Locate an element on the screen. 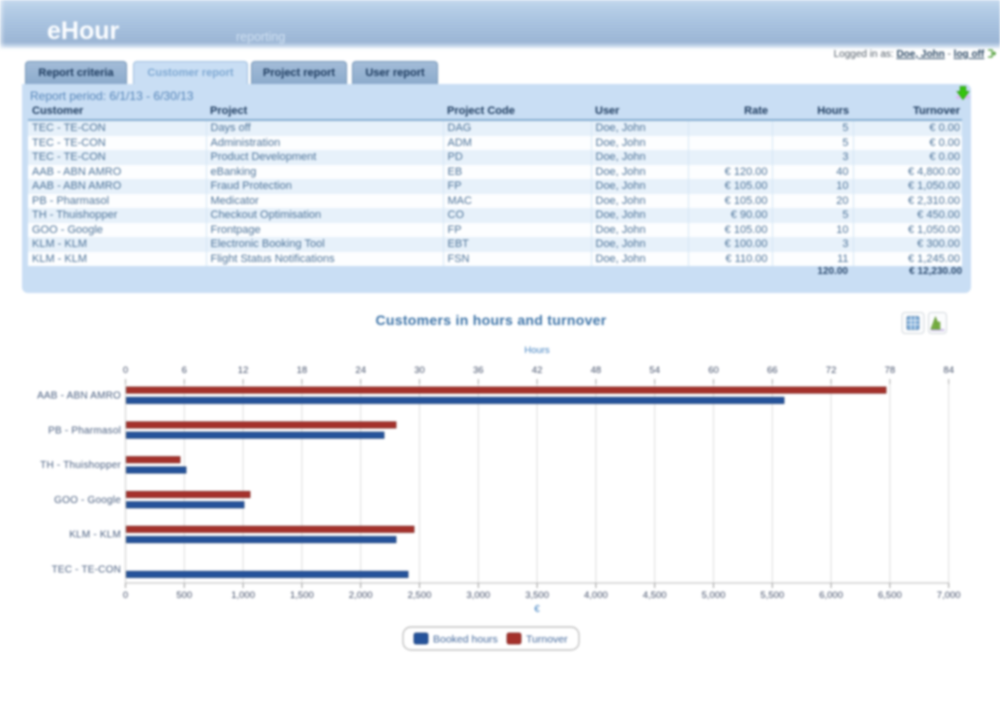 The height and width of the screenshot is (708, 1000). svg-text: 4,500 is located at coordinates (655, 595).